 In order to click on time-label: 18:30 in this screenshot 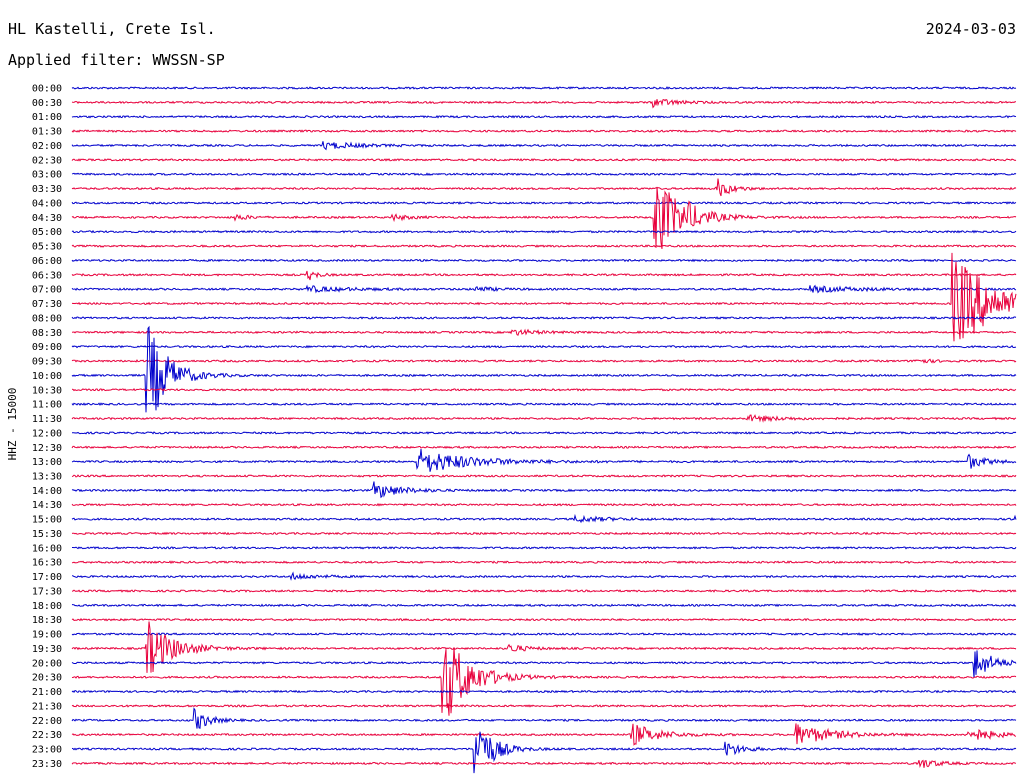, I will do `click(47, 620)`.